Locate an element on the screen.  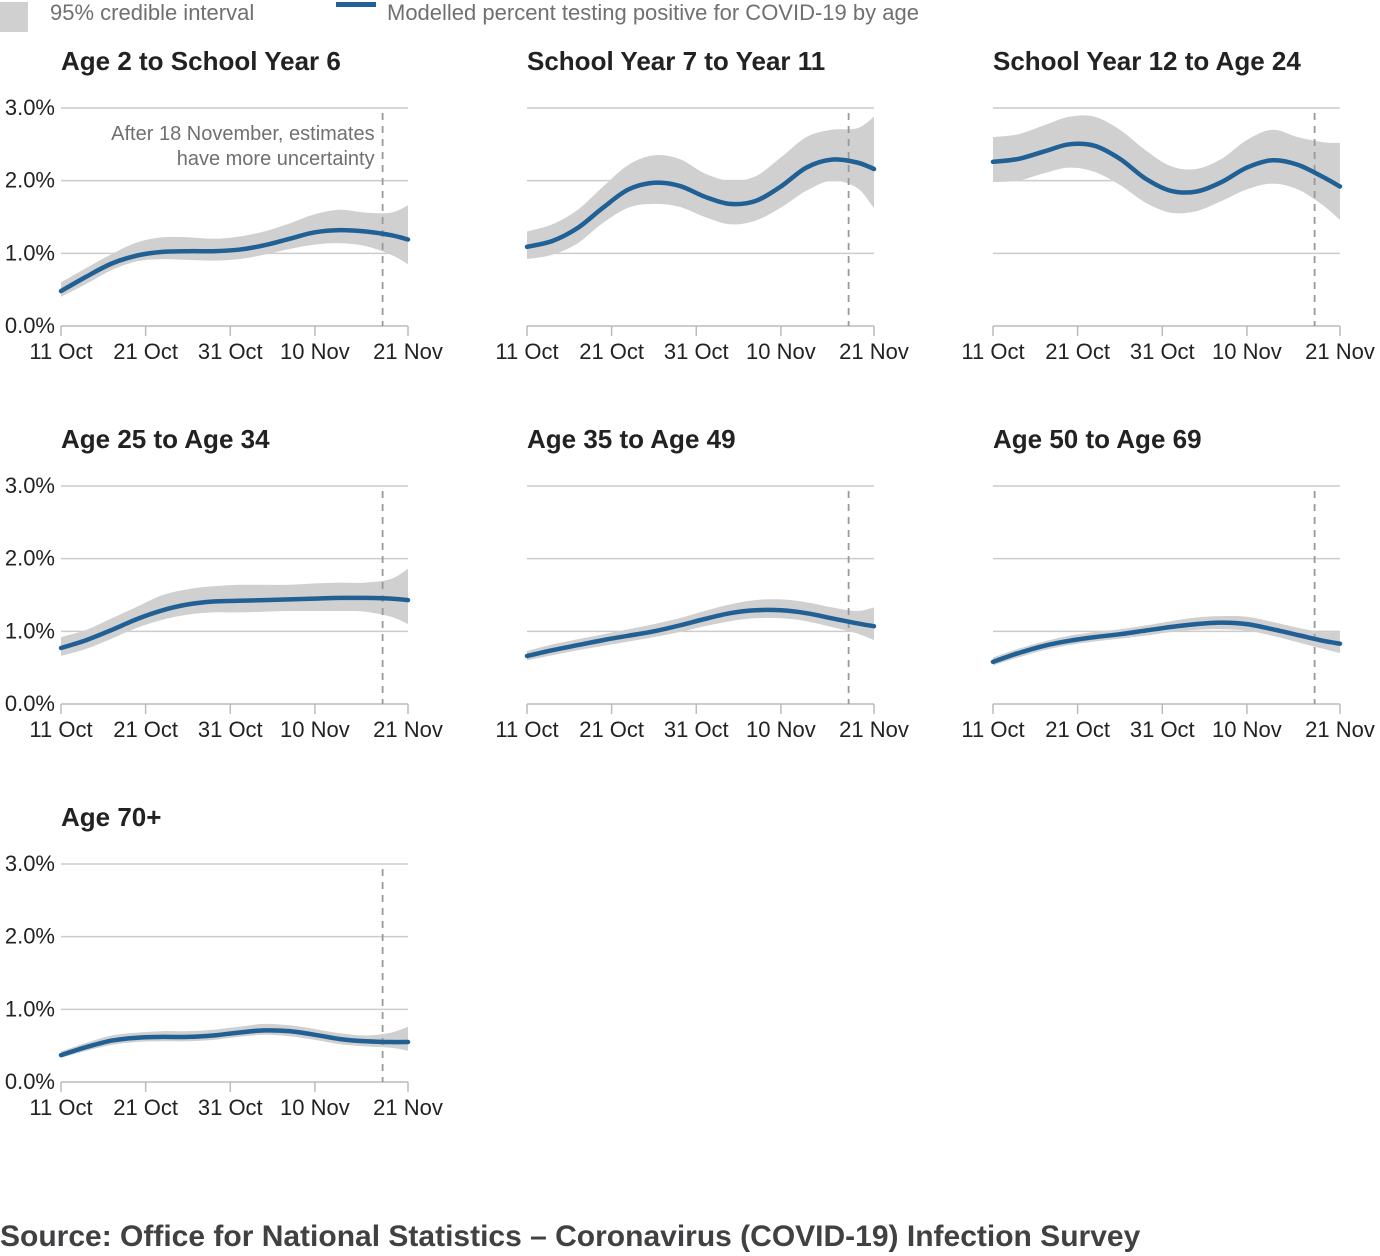
panel-title: Age 25 to Age 34 is located at coordinates (165, 439).